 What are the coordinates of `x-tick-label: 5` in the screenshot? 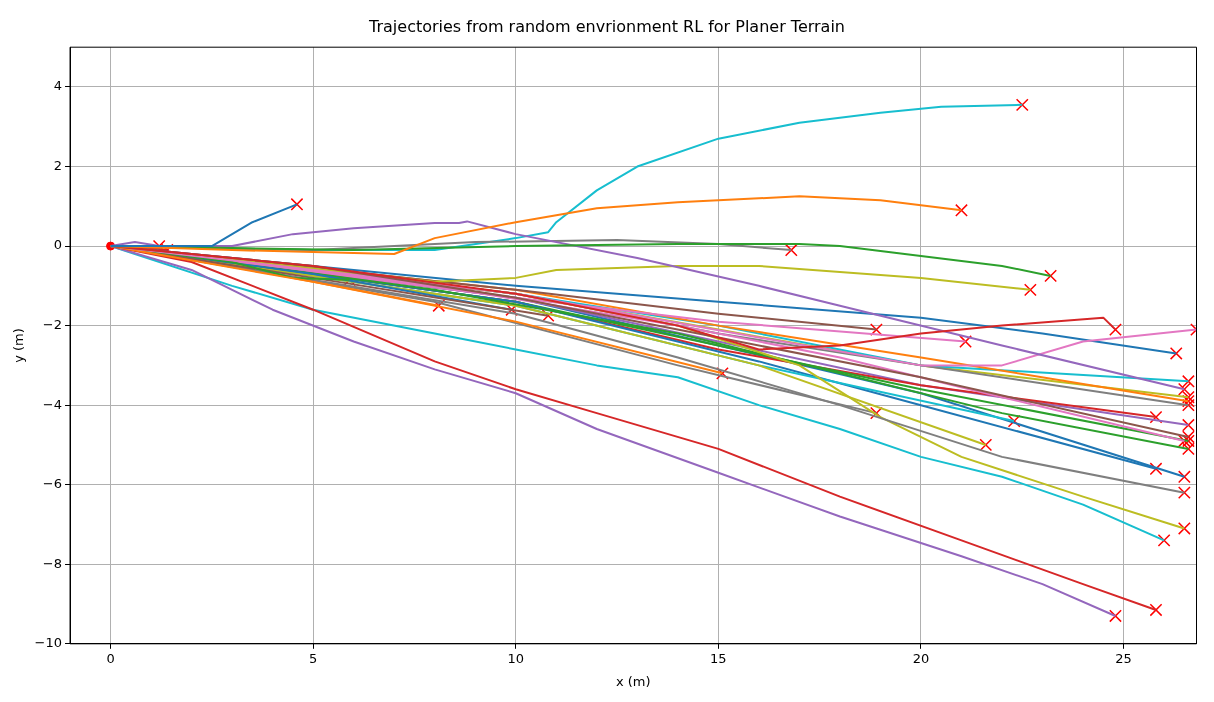 It's located at (313, 658).